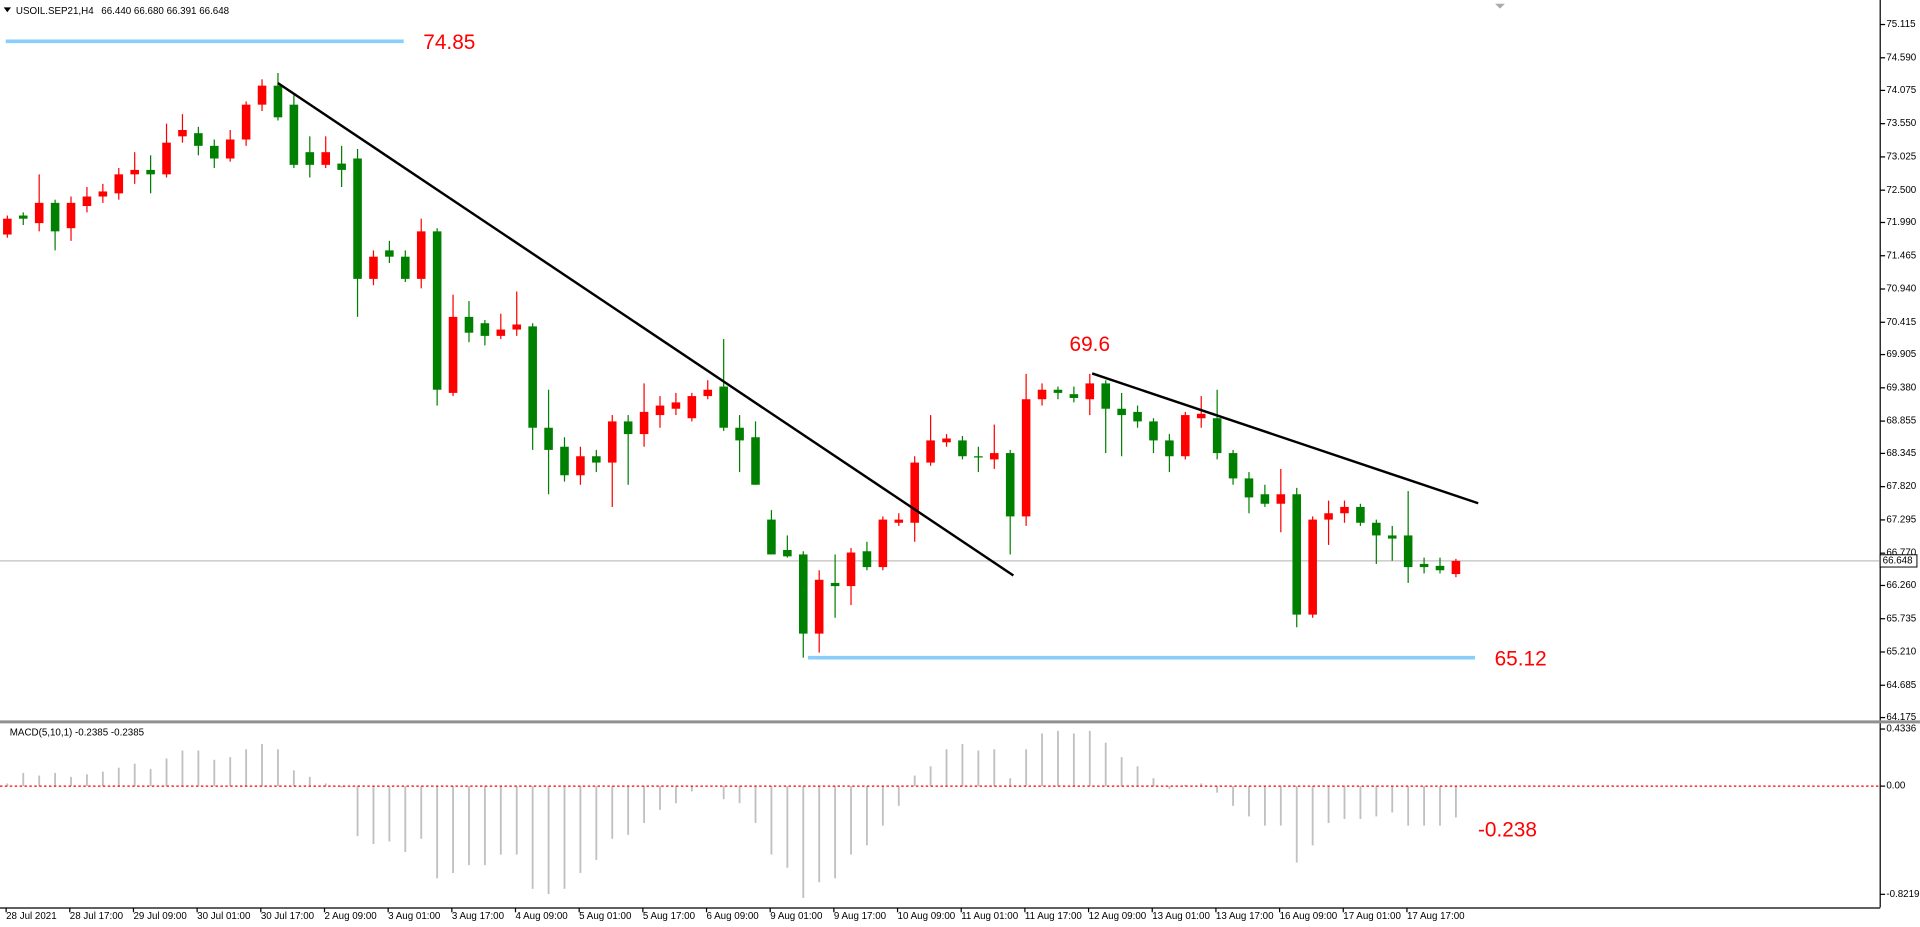 The image size is (1920, 927). What do you see at coordinates (796, 916) in the screenshot?
I see `x-tick-label: 9 Aug 01:00` at bounding box center [796, 916].